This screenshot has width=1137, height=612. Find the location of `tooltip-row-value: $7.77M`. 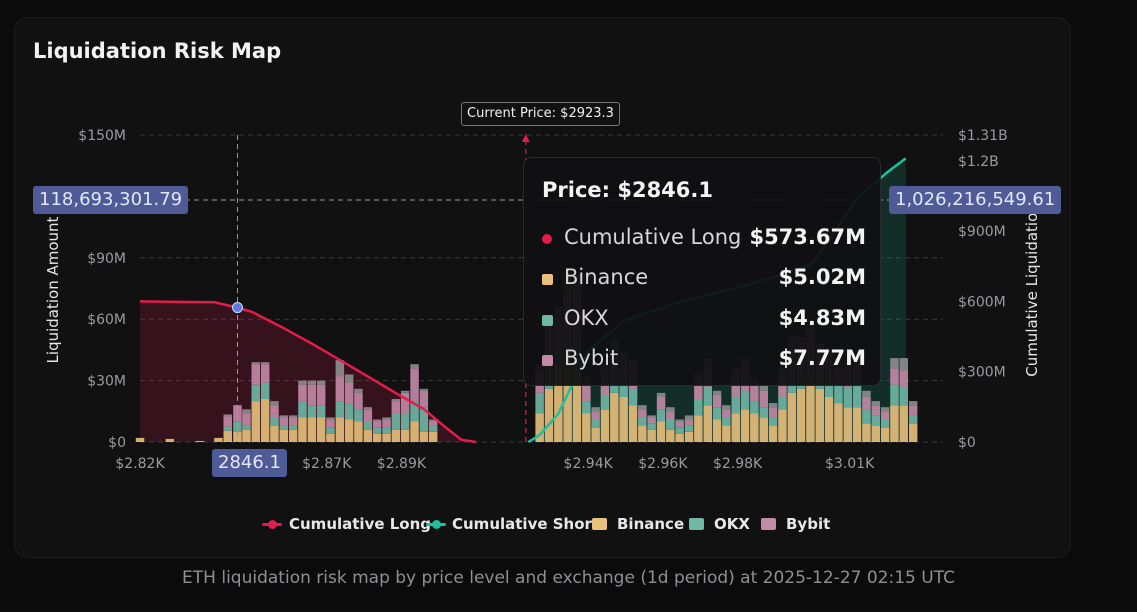

tooltip-row-value: $7.77M is located at coordinates (822, 358).